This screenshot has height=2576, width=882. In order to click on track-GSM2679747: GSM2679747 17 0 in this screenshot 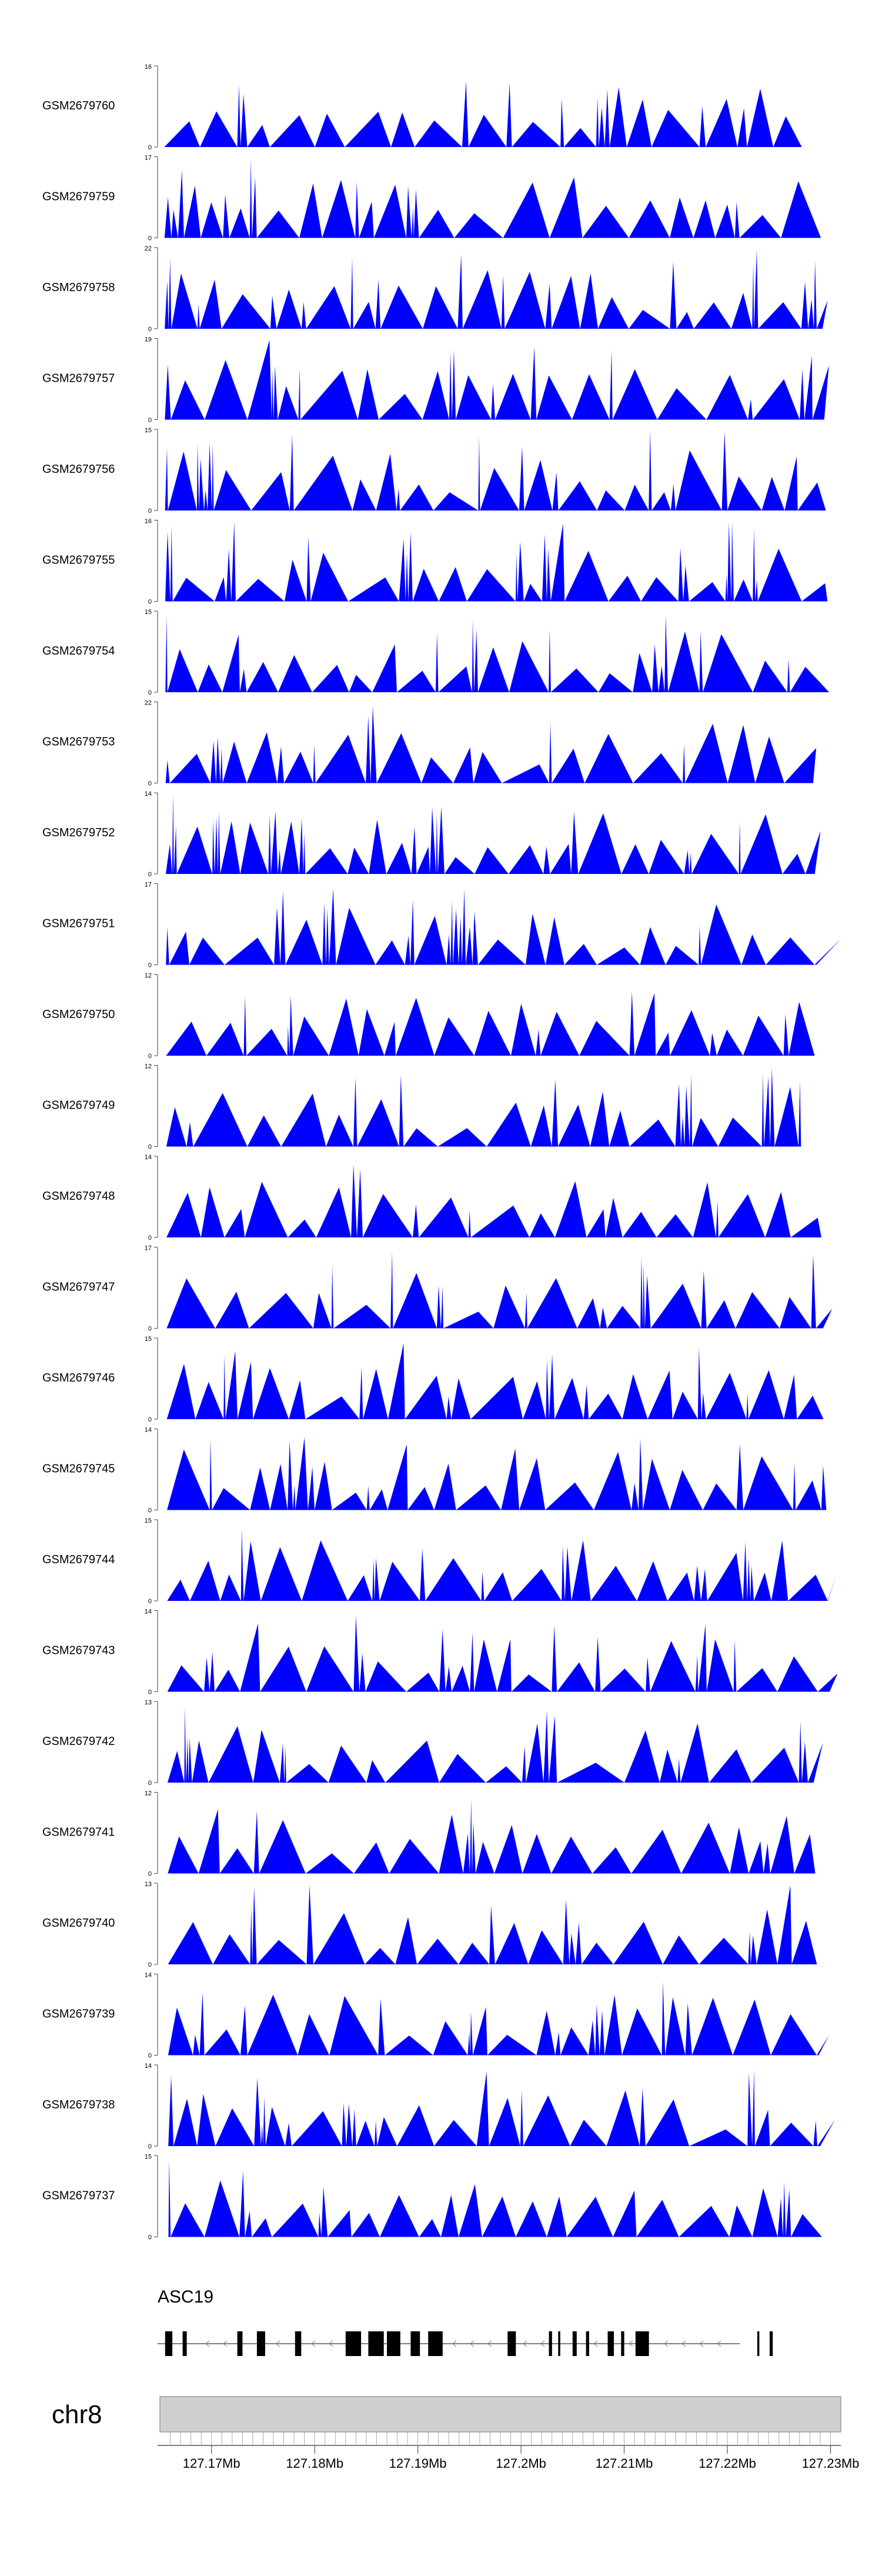, I will do `click(437, 1289)`.